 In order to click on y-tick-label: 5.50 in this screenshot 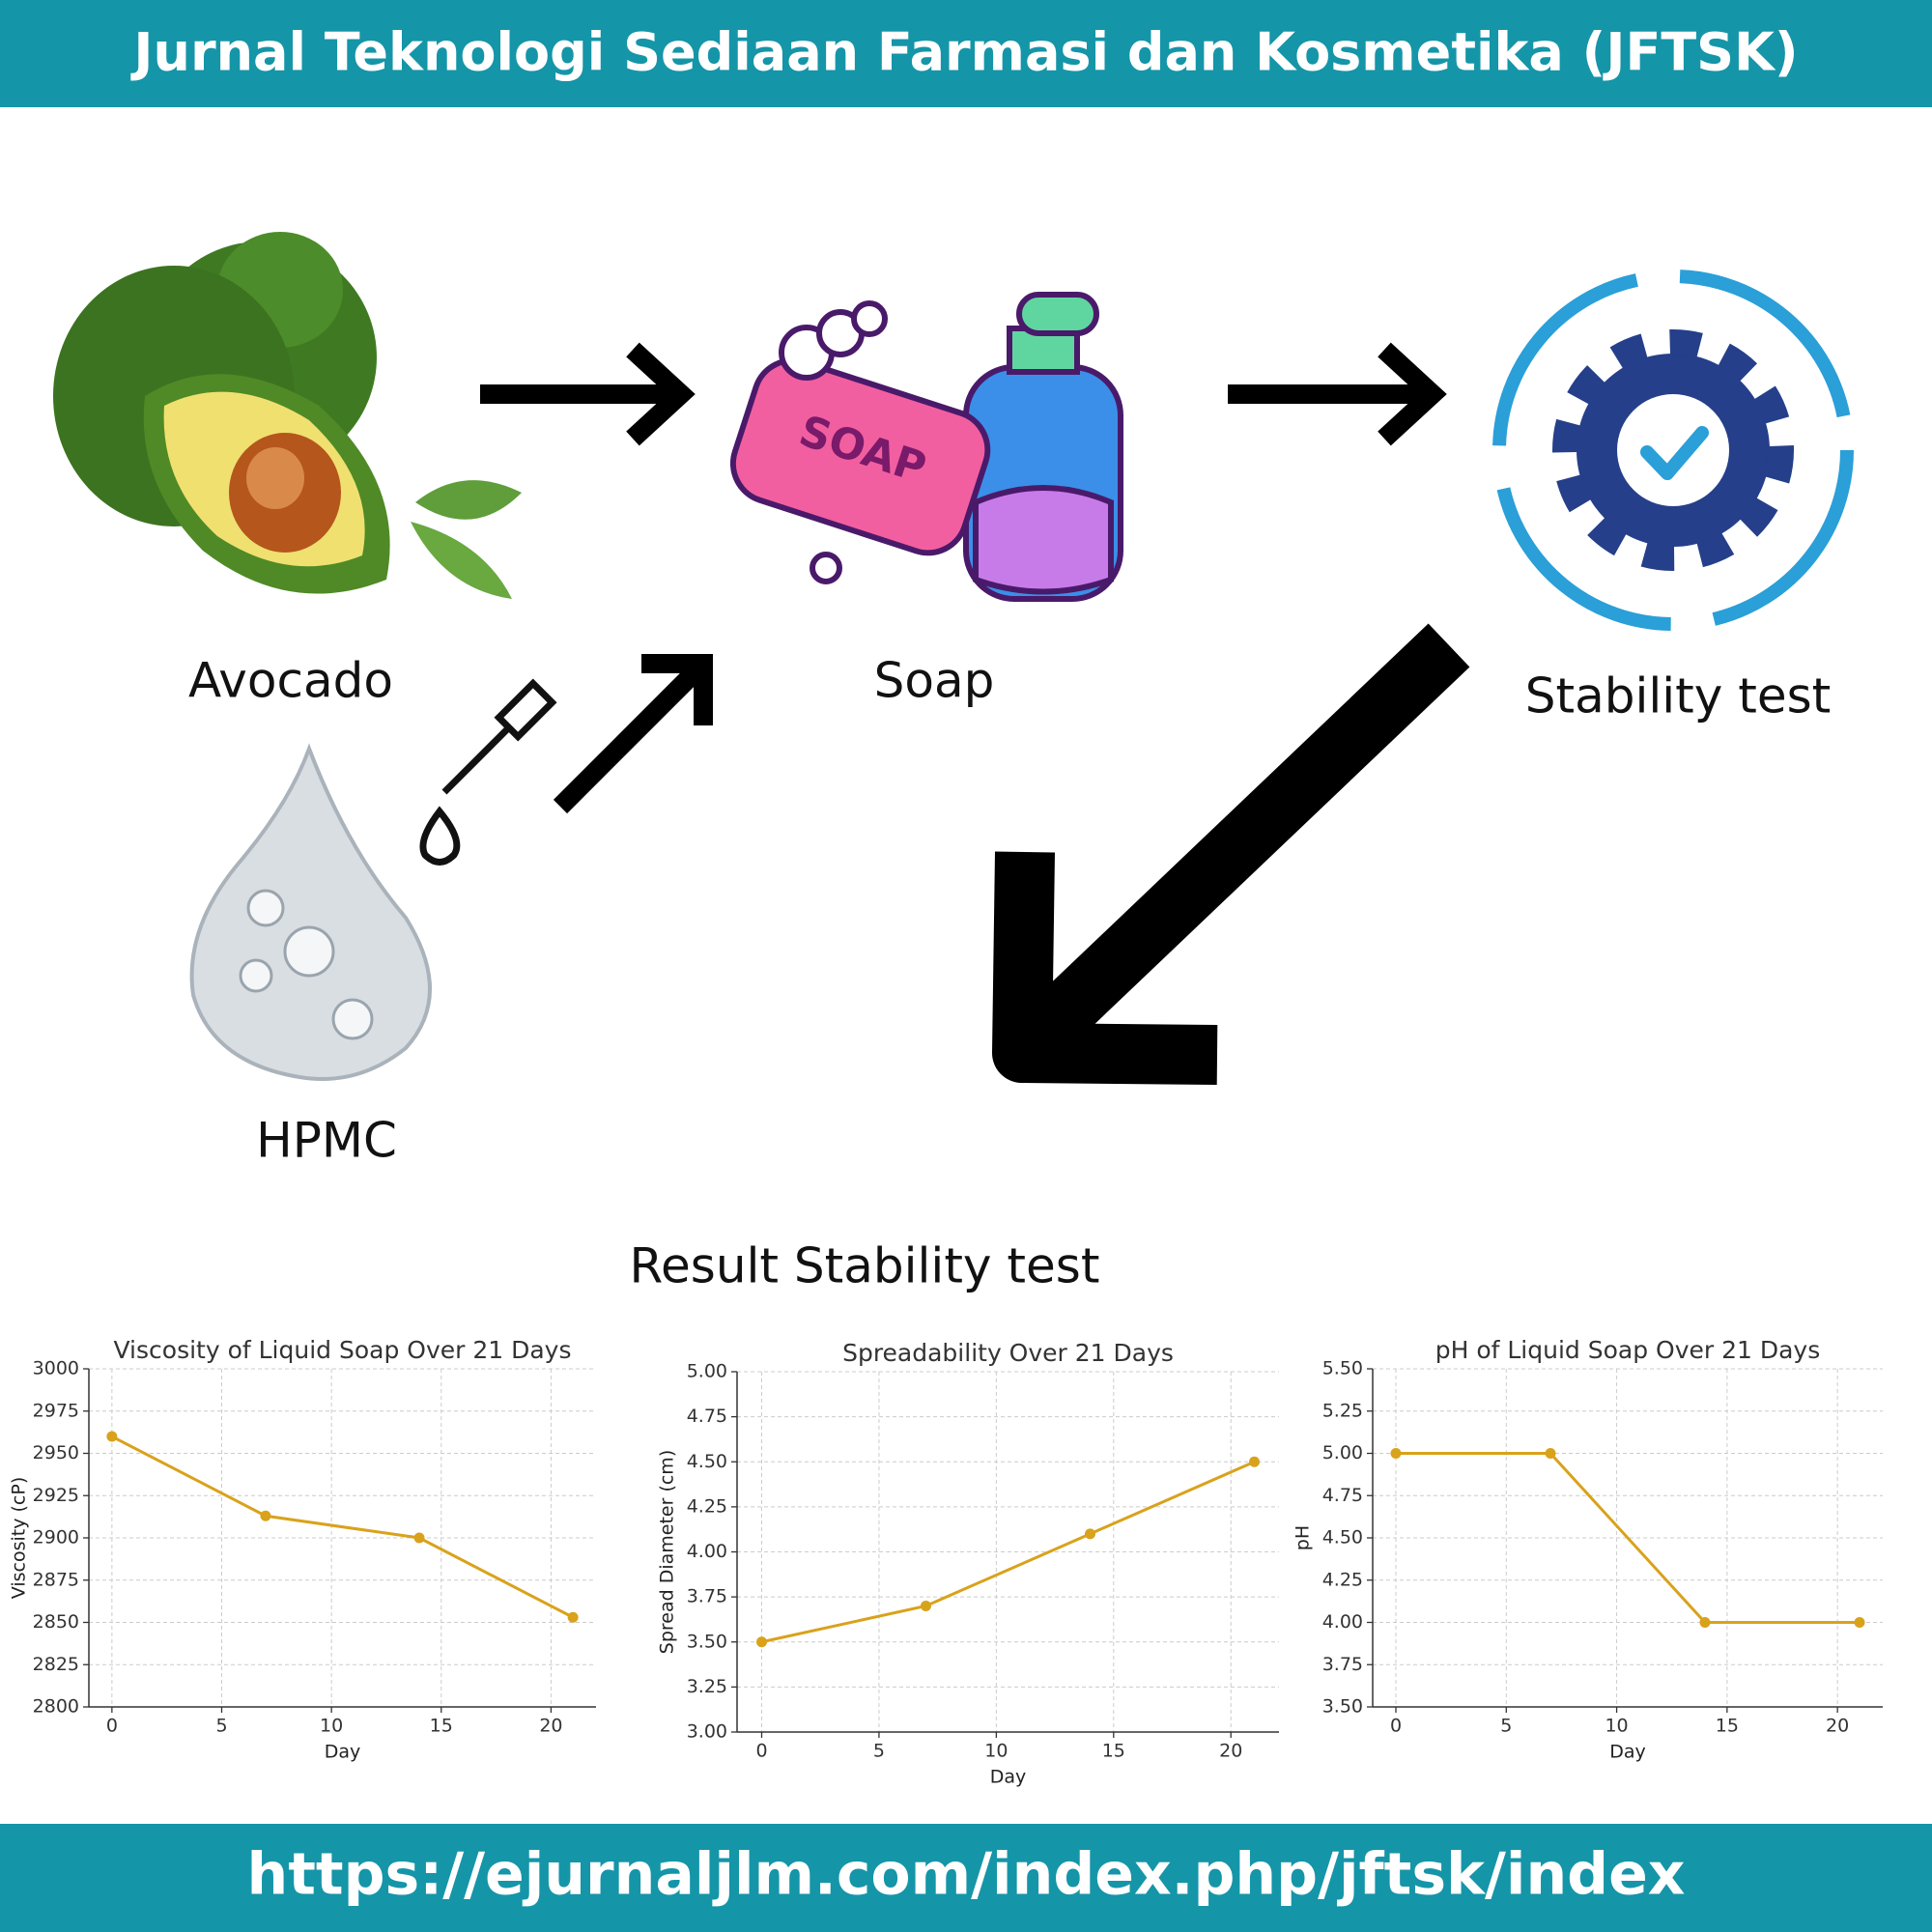, I will do `click(1342, 1368)`.